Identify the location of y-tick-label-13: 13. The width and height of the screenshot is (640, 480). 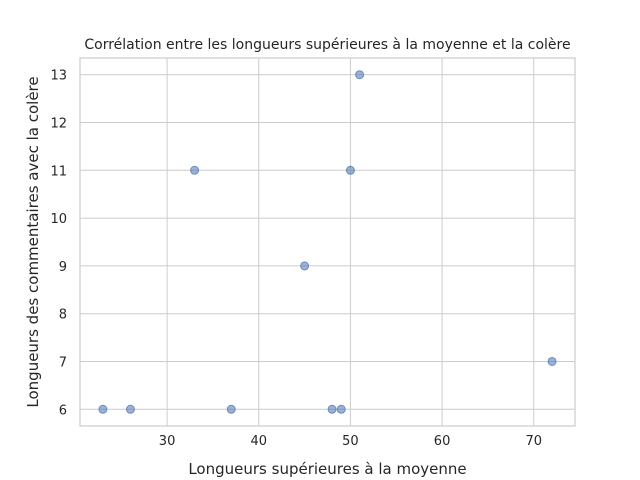
(58, 76).